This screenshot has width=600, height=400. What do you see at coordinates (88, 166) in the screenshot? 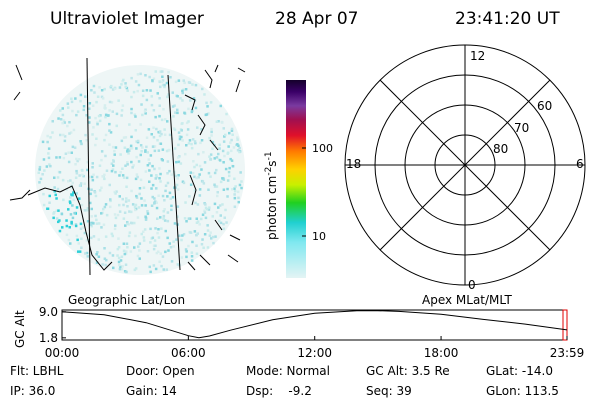
I see `meridian` at bounding box center [88, 166].